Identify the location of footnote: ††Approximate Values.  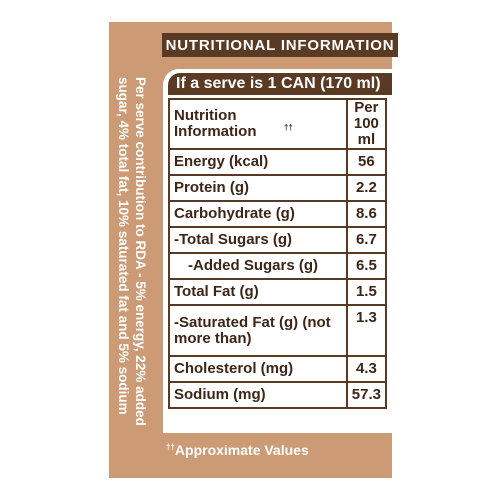
(237, 450).